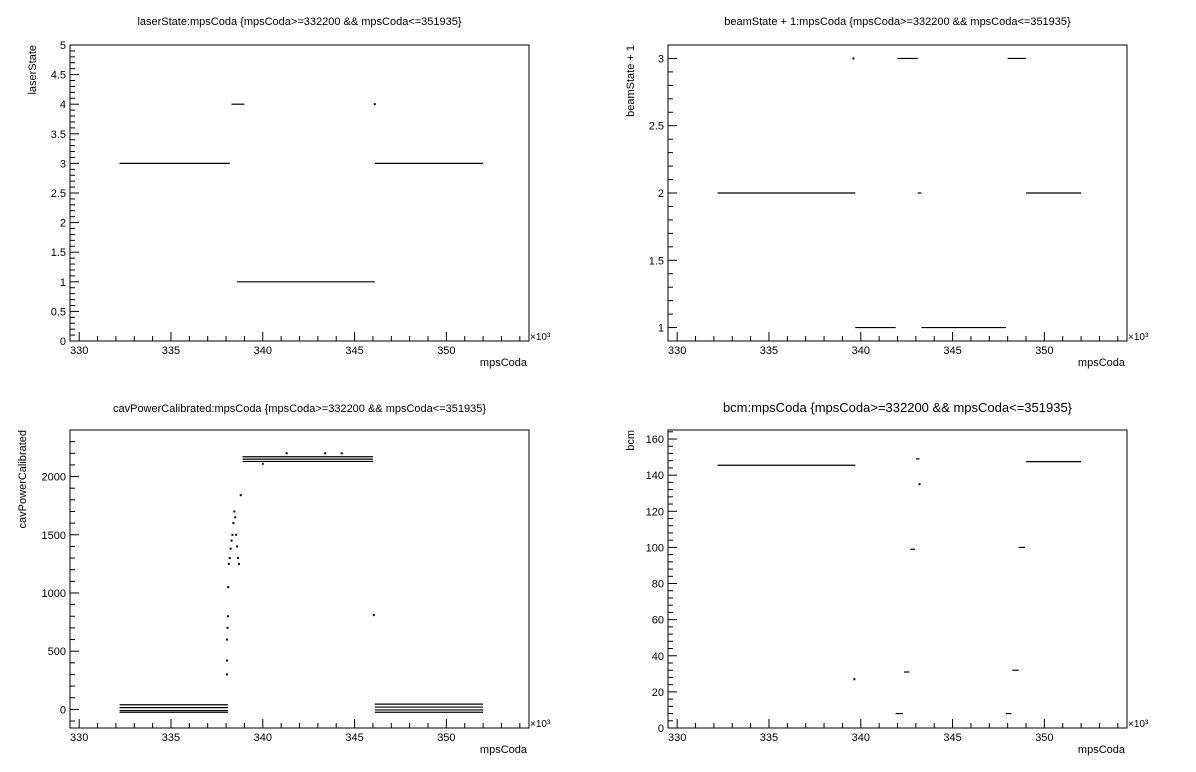 This screenshot has width=1196, height=772. What do you see at coordinates (63, 46) in the screenshot?
I see `y-tick-label: 5` at bounding box center [63, 46].